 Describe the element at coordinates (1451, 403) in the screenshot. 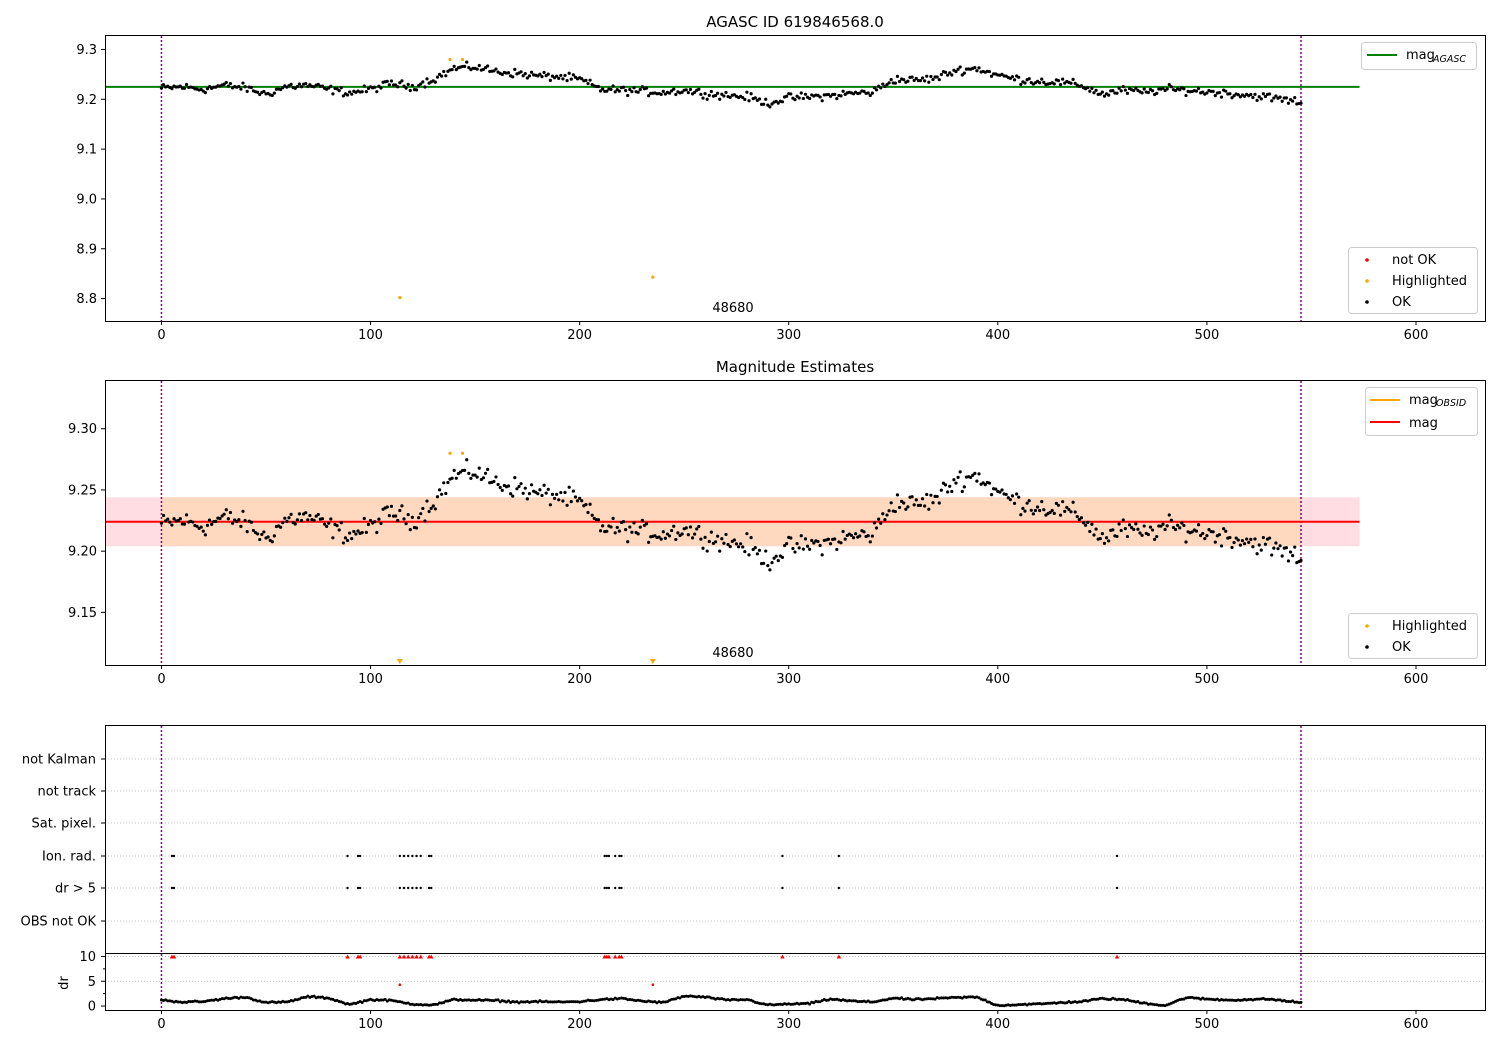

I see `legend-subscript: OBSID` at that location.